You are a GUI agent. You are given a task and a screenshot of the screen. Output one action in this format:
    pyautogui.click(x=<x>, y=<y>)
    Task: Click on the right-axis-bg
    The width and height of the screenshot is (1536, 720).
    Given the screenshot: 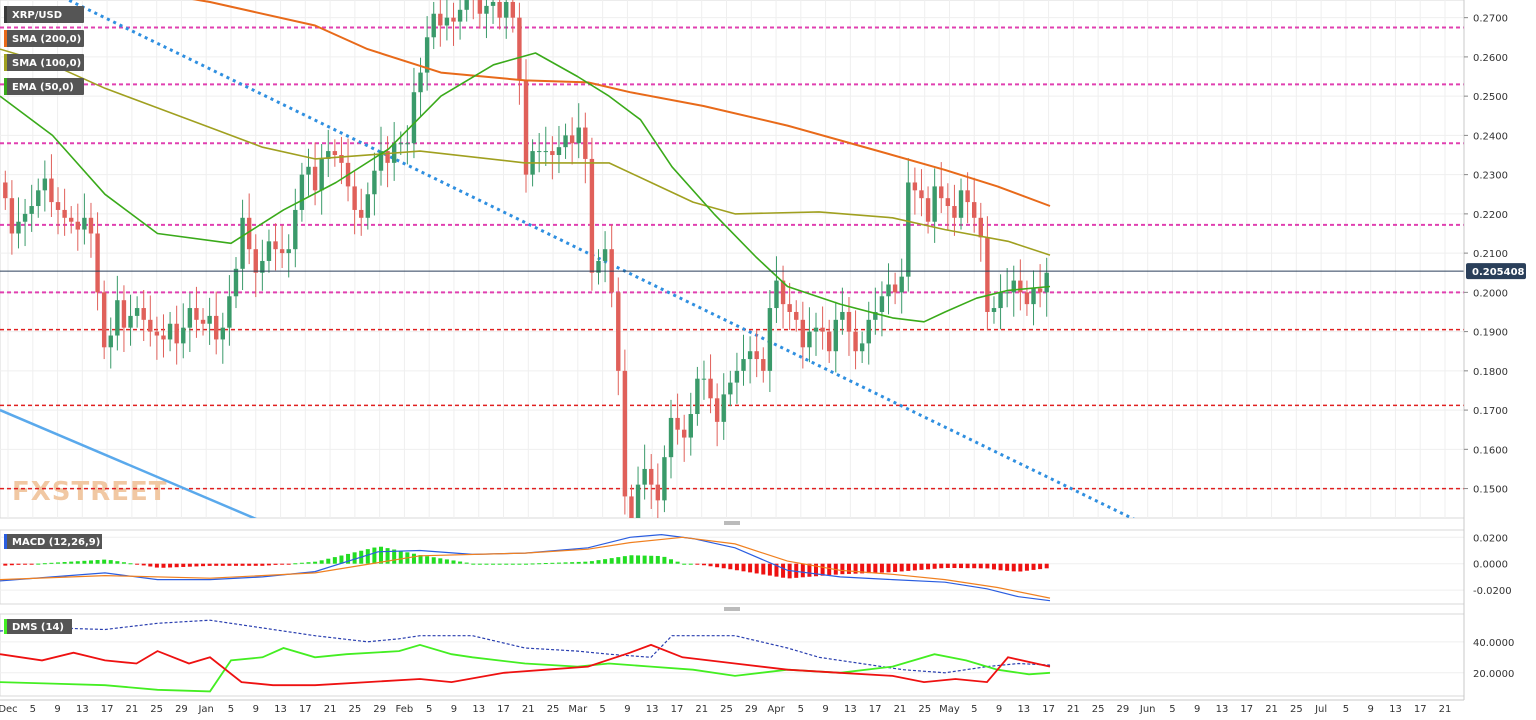 What is the action you would take?
    pyautogui.click(x=1500, y=360)
    